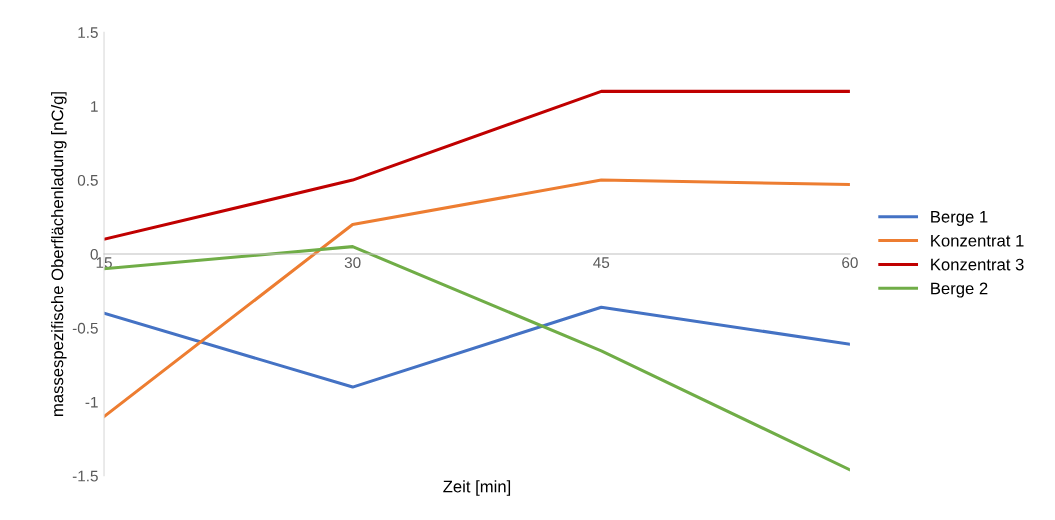  What do you see at coordinates (477, 347) in the screenshot?
I see `line-series` at bounding box center [477, 347].